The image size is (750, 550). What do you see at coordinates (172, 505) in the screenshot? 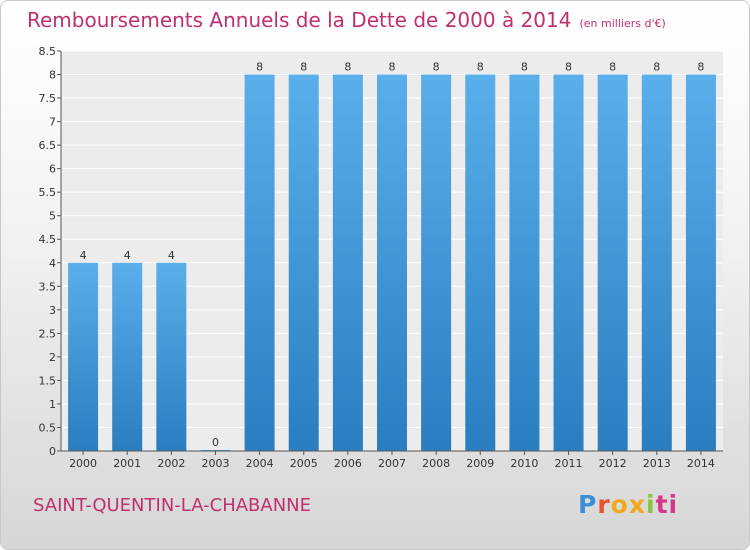
I see `place-name: SAINT-QUENTIN-LA-CHABANNE` at bounding box center [172, 505].